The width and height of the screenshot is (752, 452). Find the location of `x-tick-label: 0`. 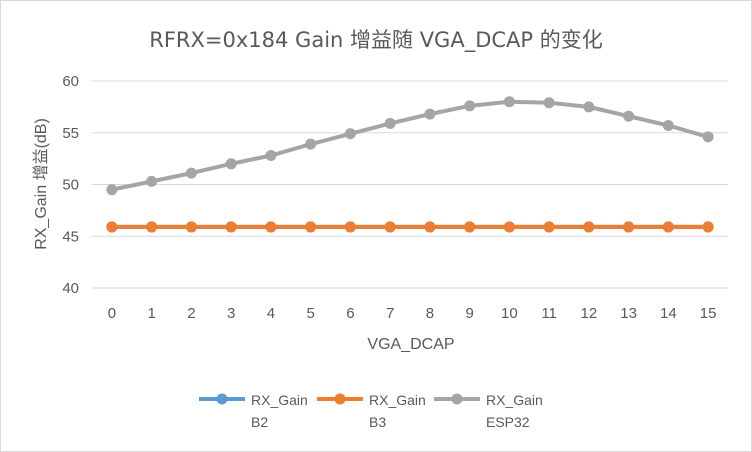

x-tick-label: 0 is located at coordinates (112, 313).